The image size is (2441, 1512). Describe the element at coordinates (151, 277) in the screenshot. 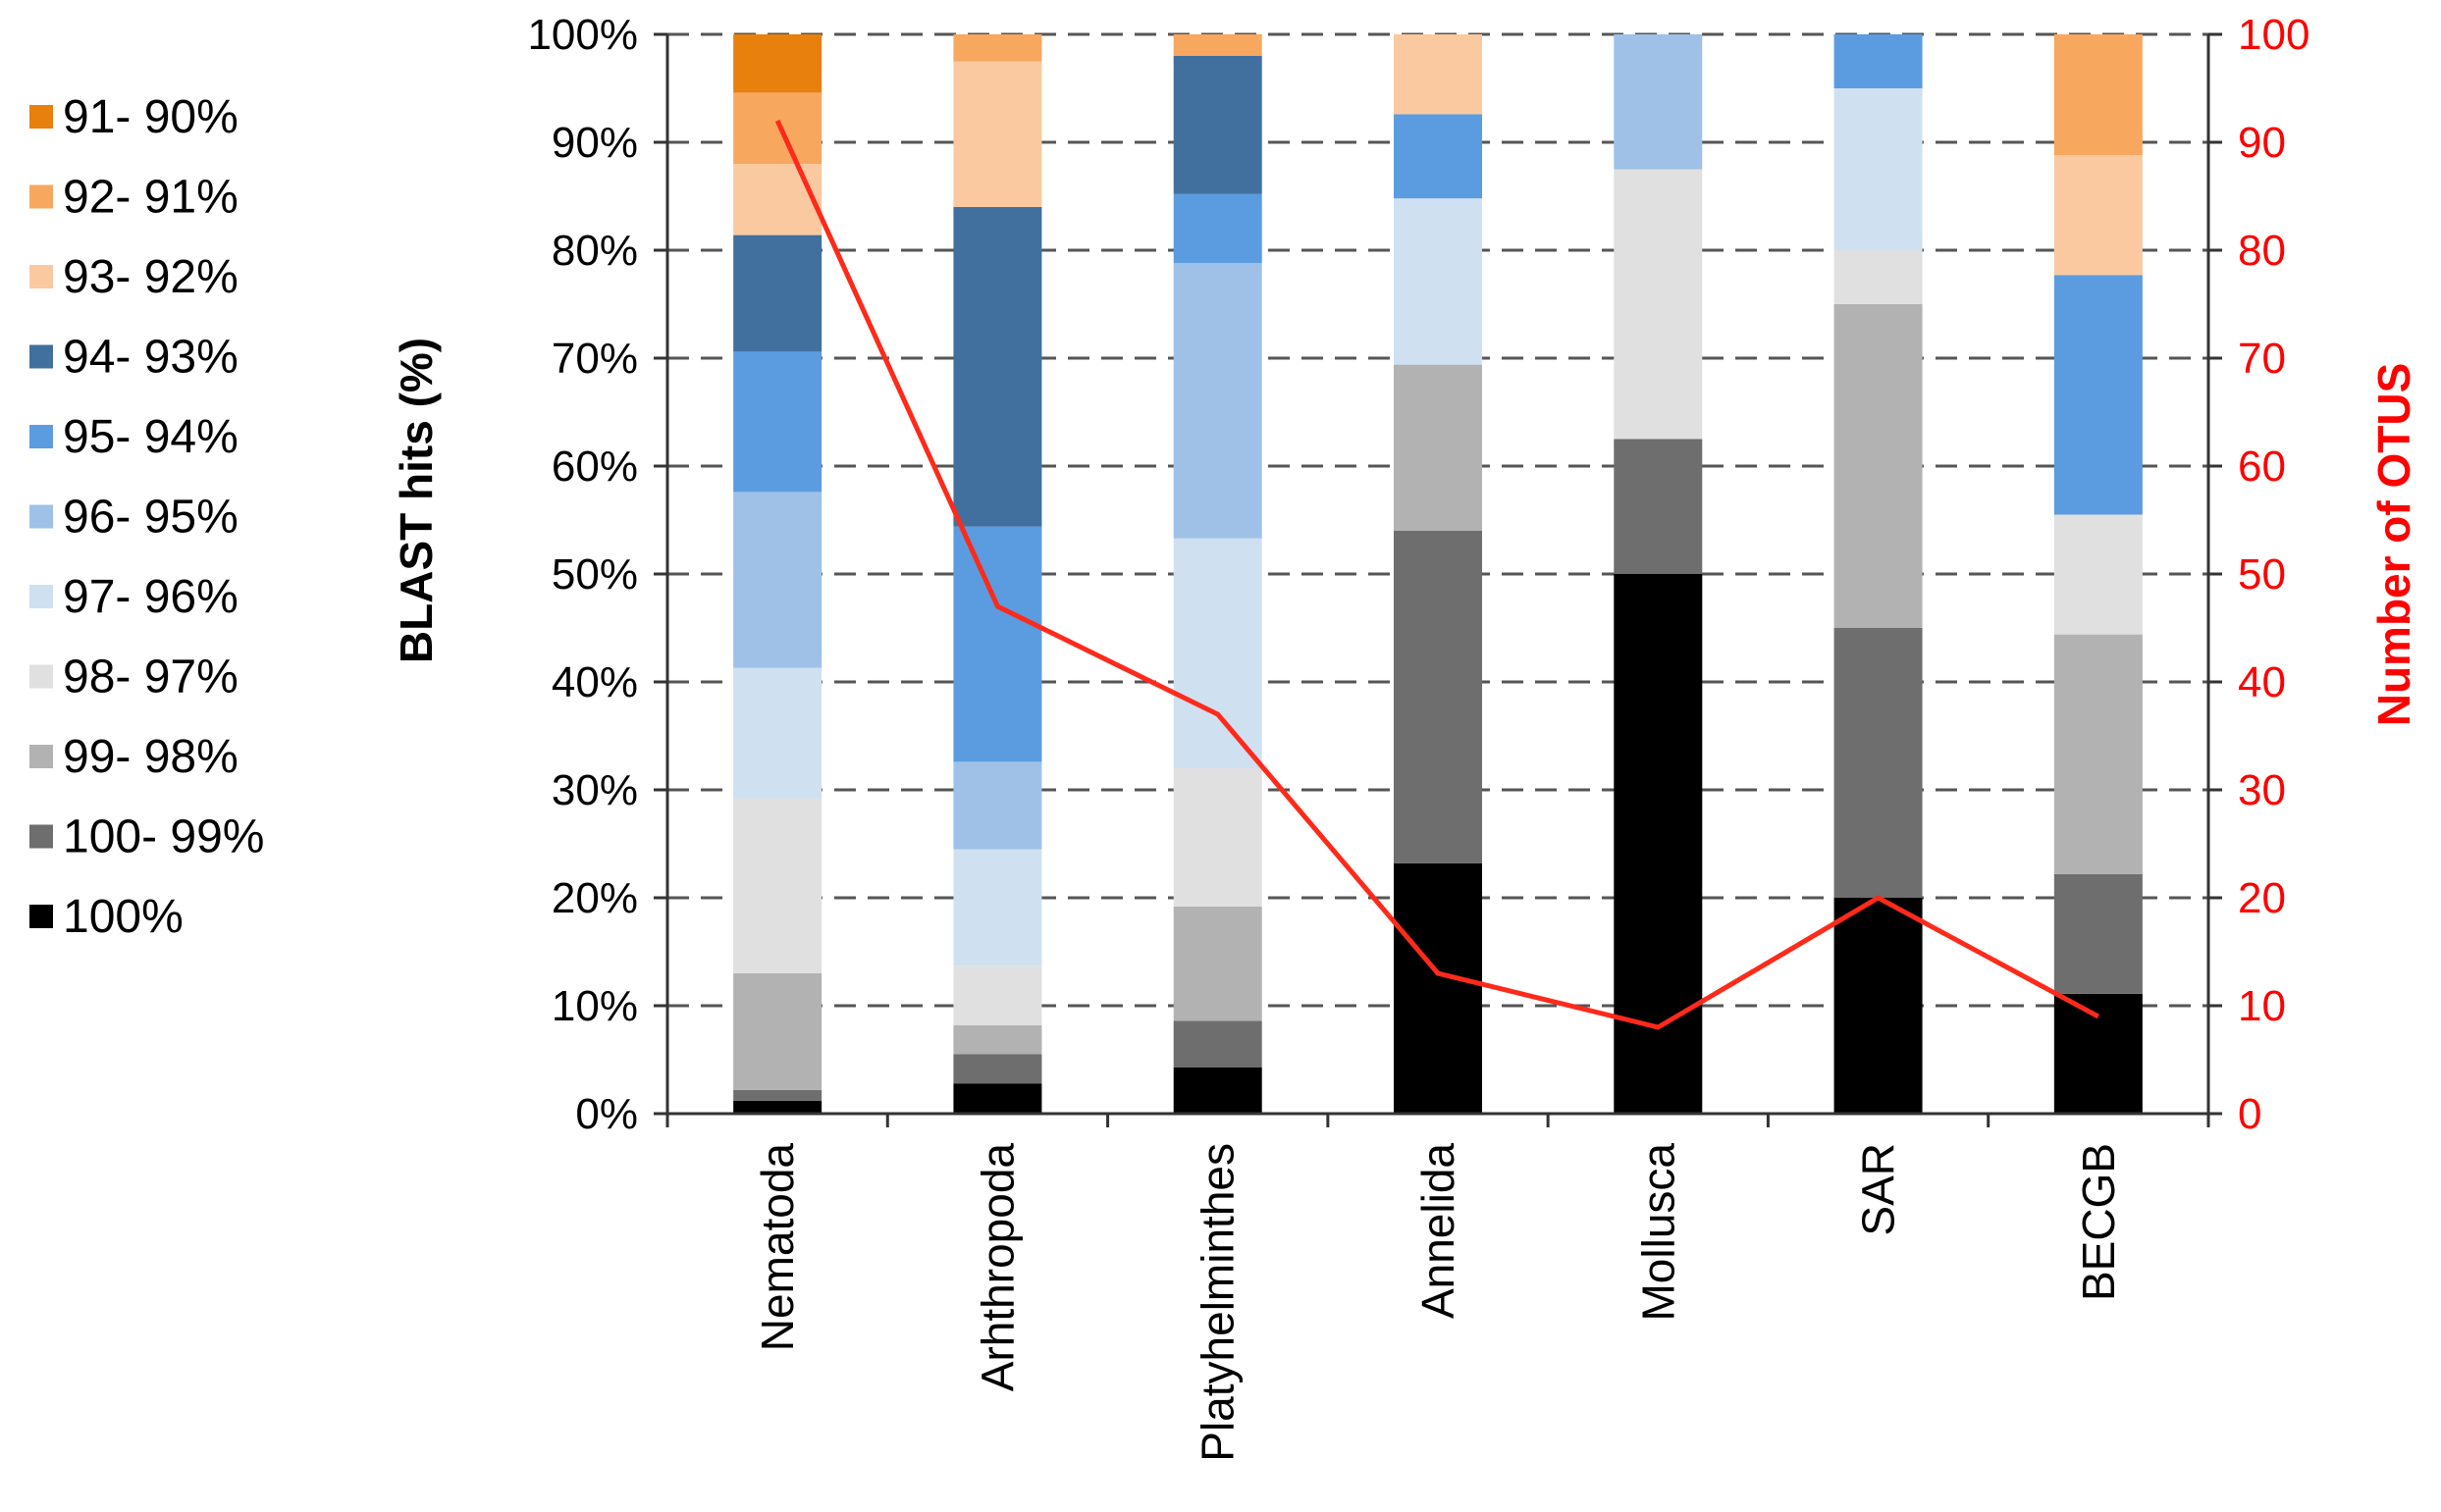

I see `legend-label: 93- 92%` at that location.